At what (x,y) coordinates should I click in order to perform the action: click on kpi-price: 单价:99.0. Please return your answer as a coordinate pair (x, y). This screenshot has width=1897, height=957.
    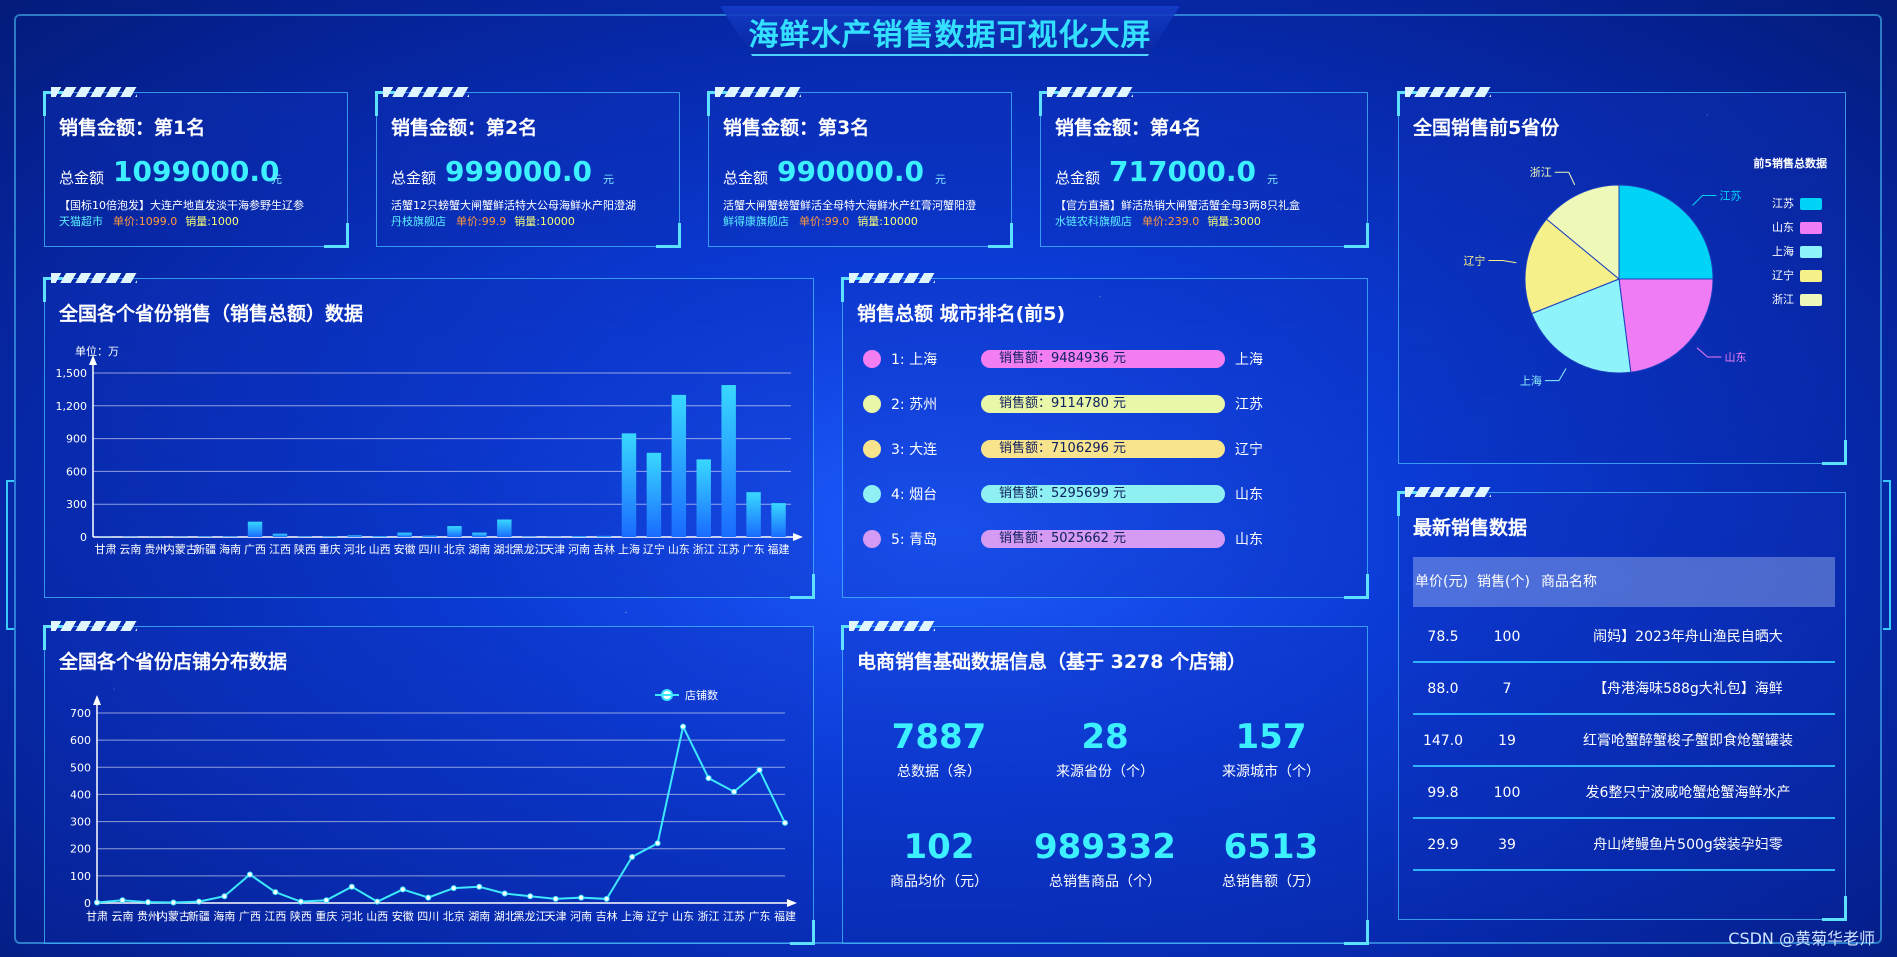
    Looking at the image, I should click on (824, 221).